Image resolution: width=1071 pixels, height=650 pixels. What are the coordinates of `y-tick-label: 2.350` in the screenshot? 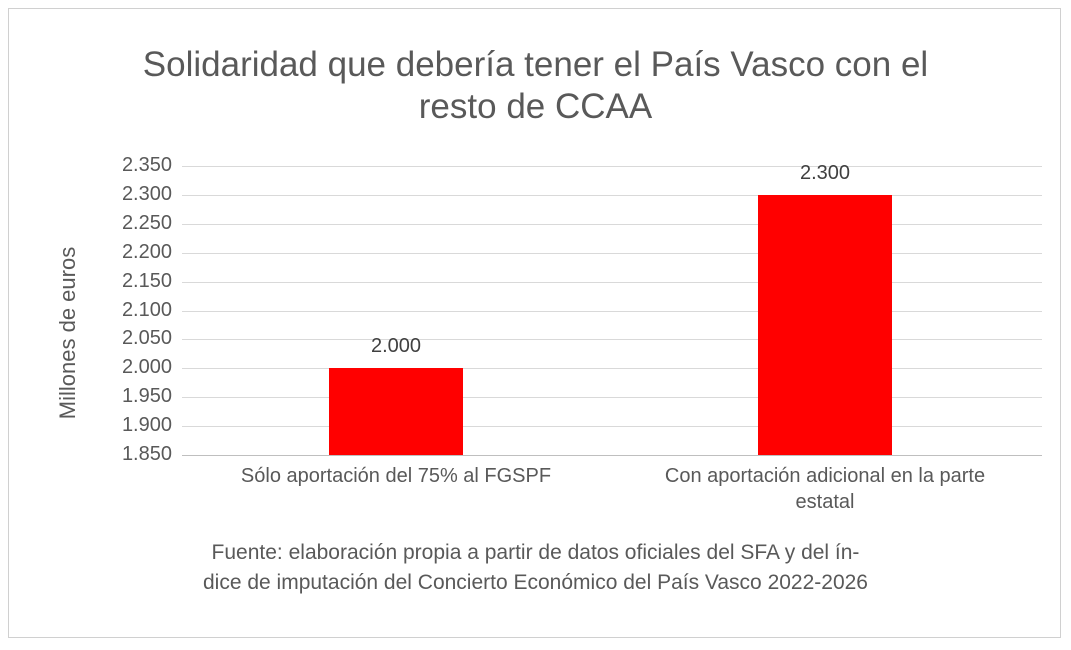 It's located at (146, 165).